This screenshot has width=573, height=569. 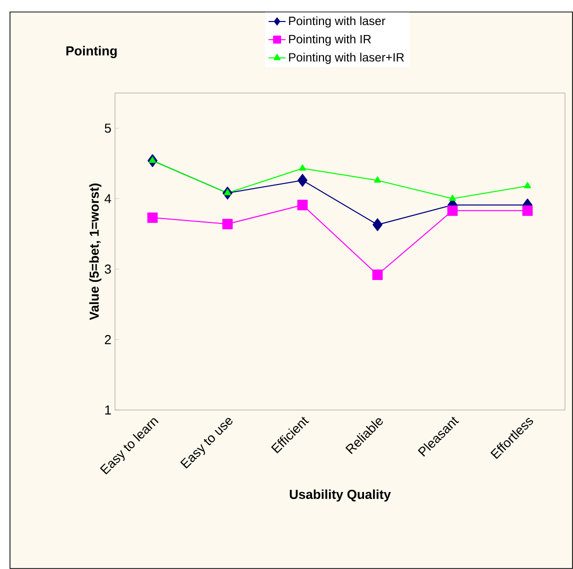 What do you see at coordinates (346, 58) in the screenshot?
I see `legend-label: Pointing with laser+IR` at bounding box center [346, 58].